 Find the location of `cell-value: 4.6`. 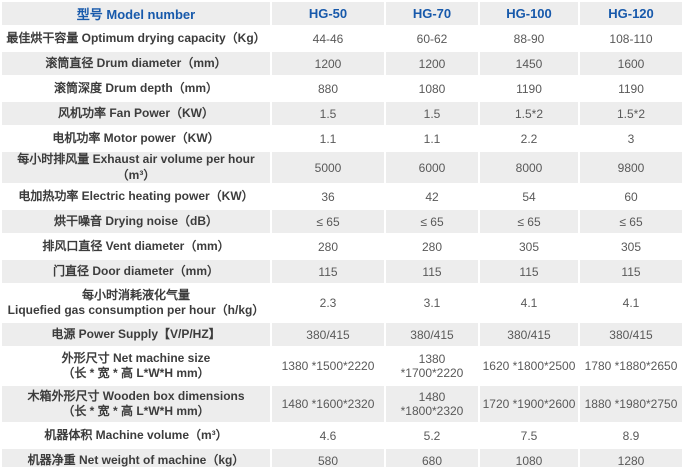

cell-value: 4.6 is located at coordinates (328, 436).